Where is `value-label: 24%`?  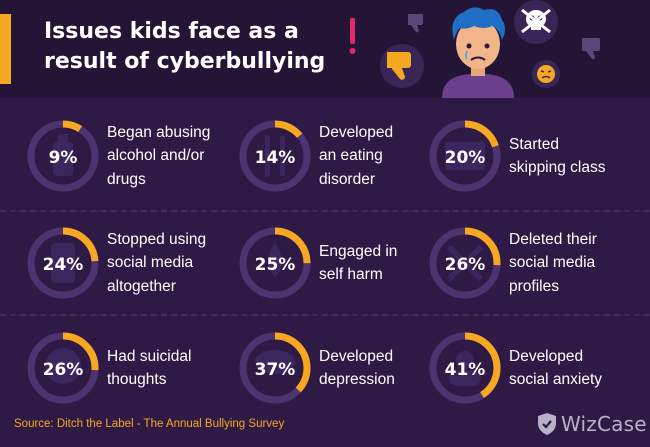
value-label: 24% is located at coordinates (63, 265).